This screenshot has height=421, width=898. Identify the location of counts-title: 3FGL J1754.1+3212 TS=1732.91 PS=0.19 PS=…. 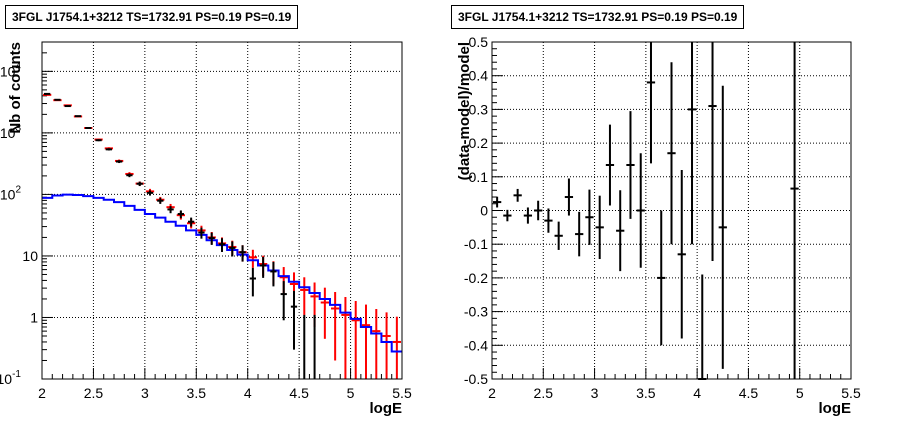
(152, 17).